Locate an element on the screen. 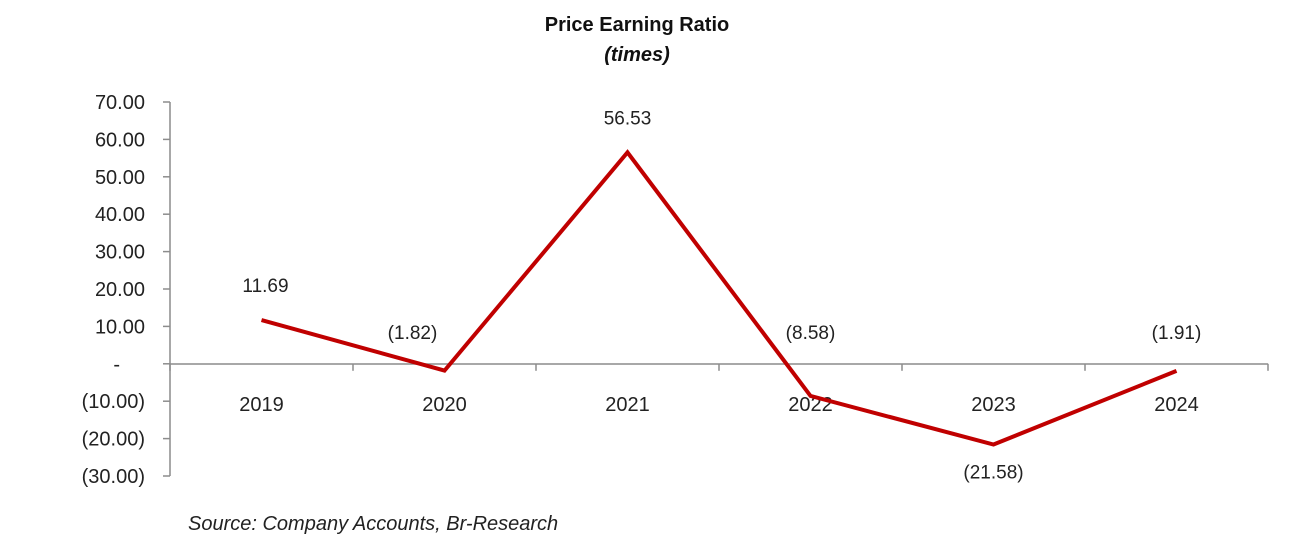 The height and width of the screenshot is (541, 1292). source-note: Source: Company Accounts, Br-Research is located at coordinates (373, 524).